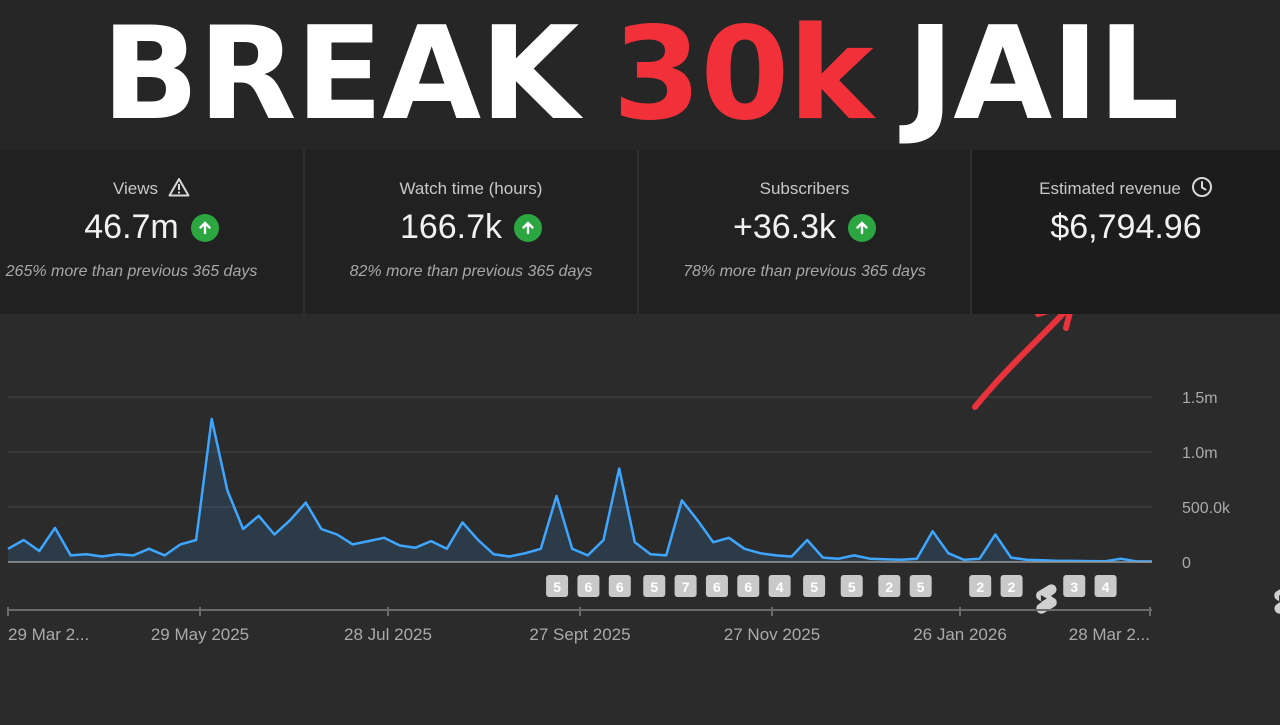  Describe the element at coordinates (1186, 563) in the screenshot. I see `y-tick-label: 0` at that location.